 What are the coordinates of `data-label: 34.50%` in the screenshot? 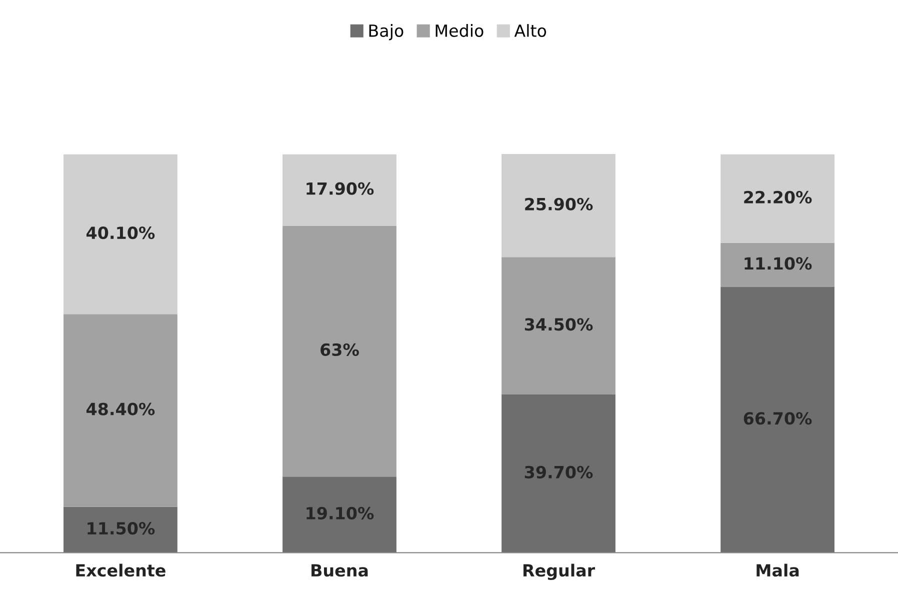 It's located at (558, 324).